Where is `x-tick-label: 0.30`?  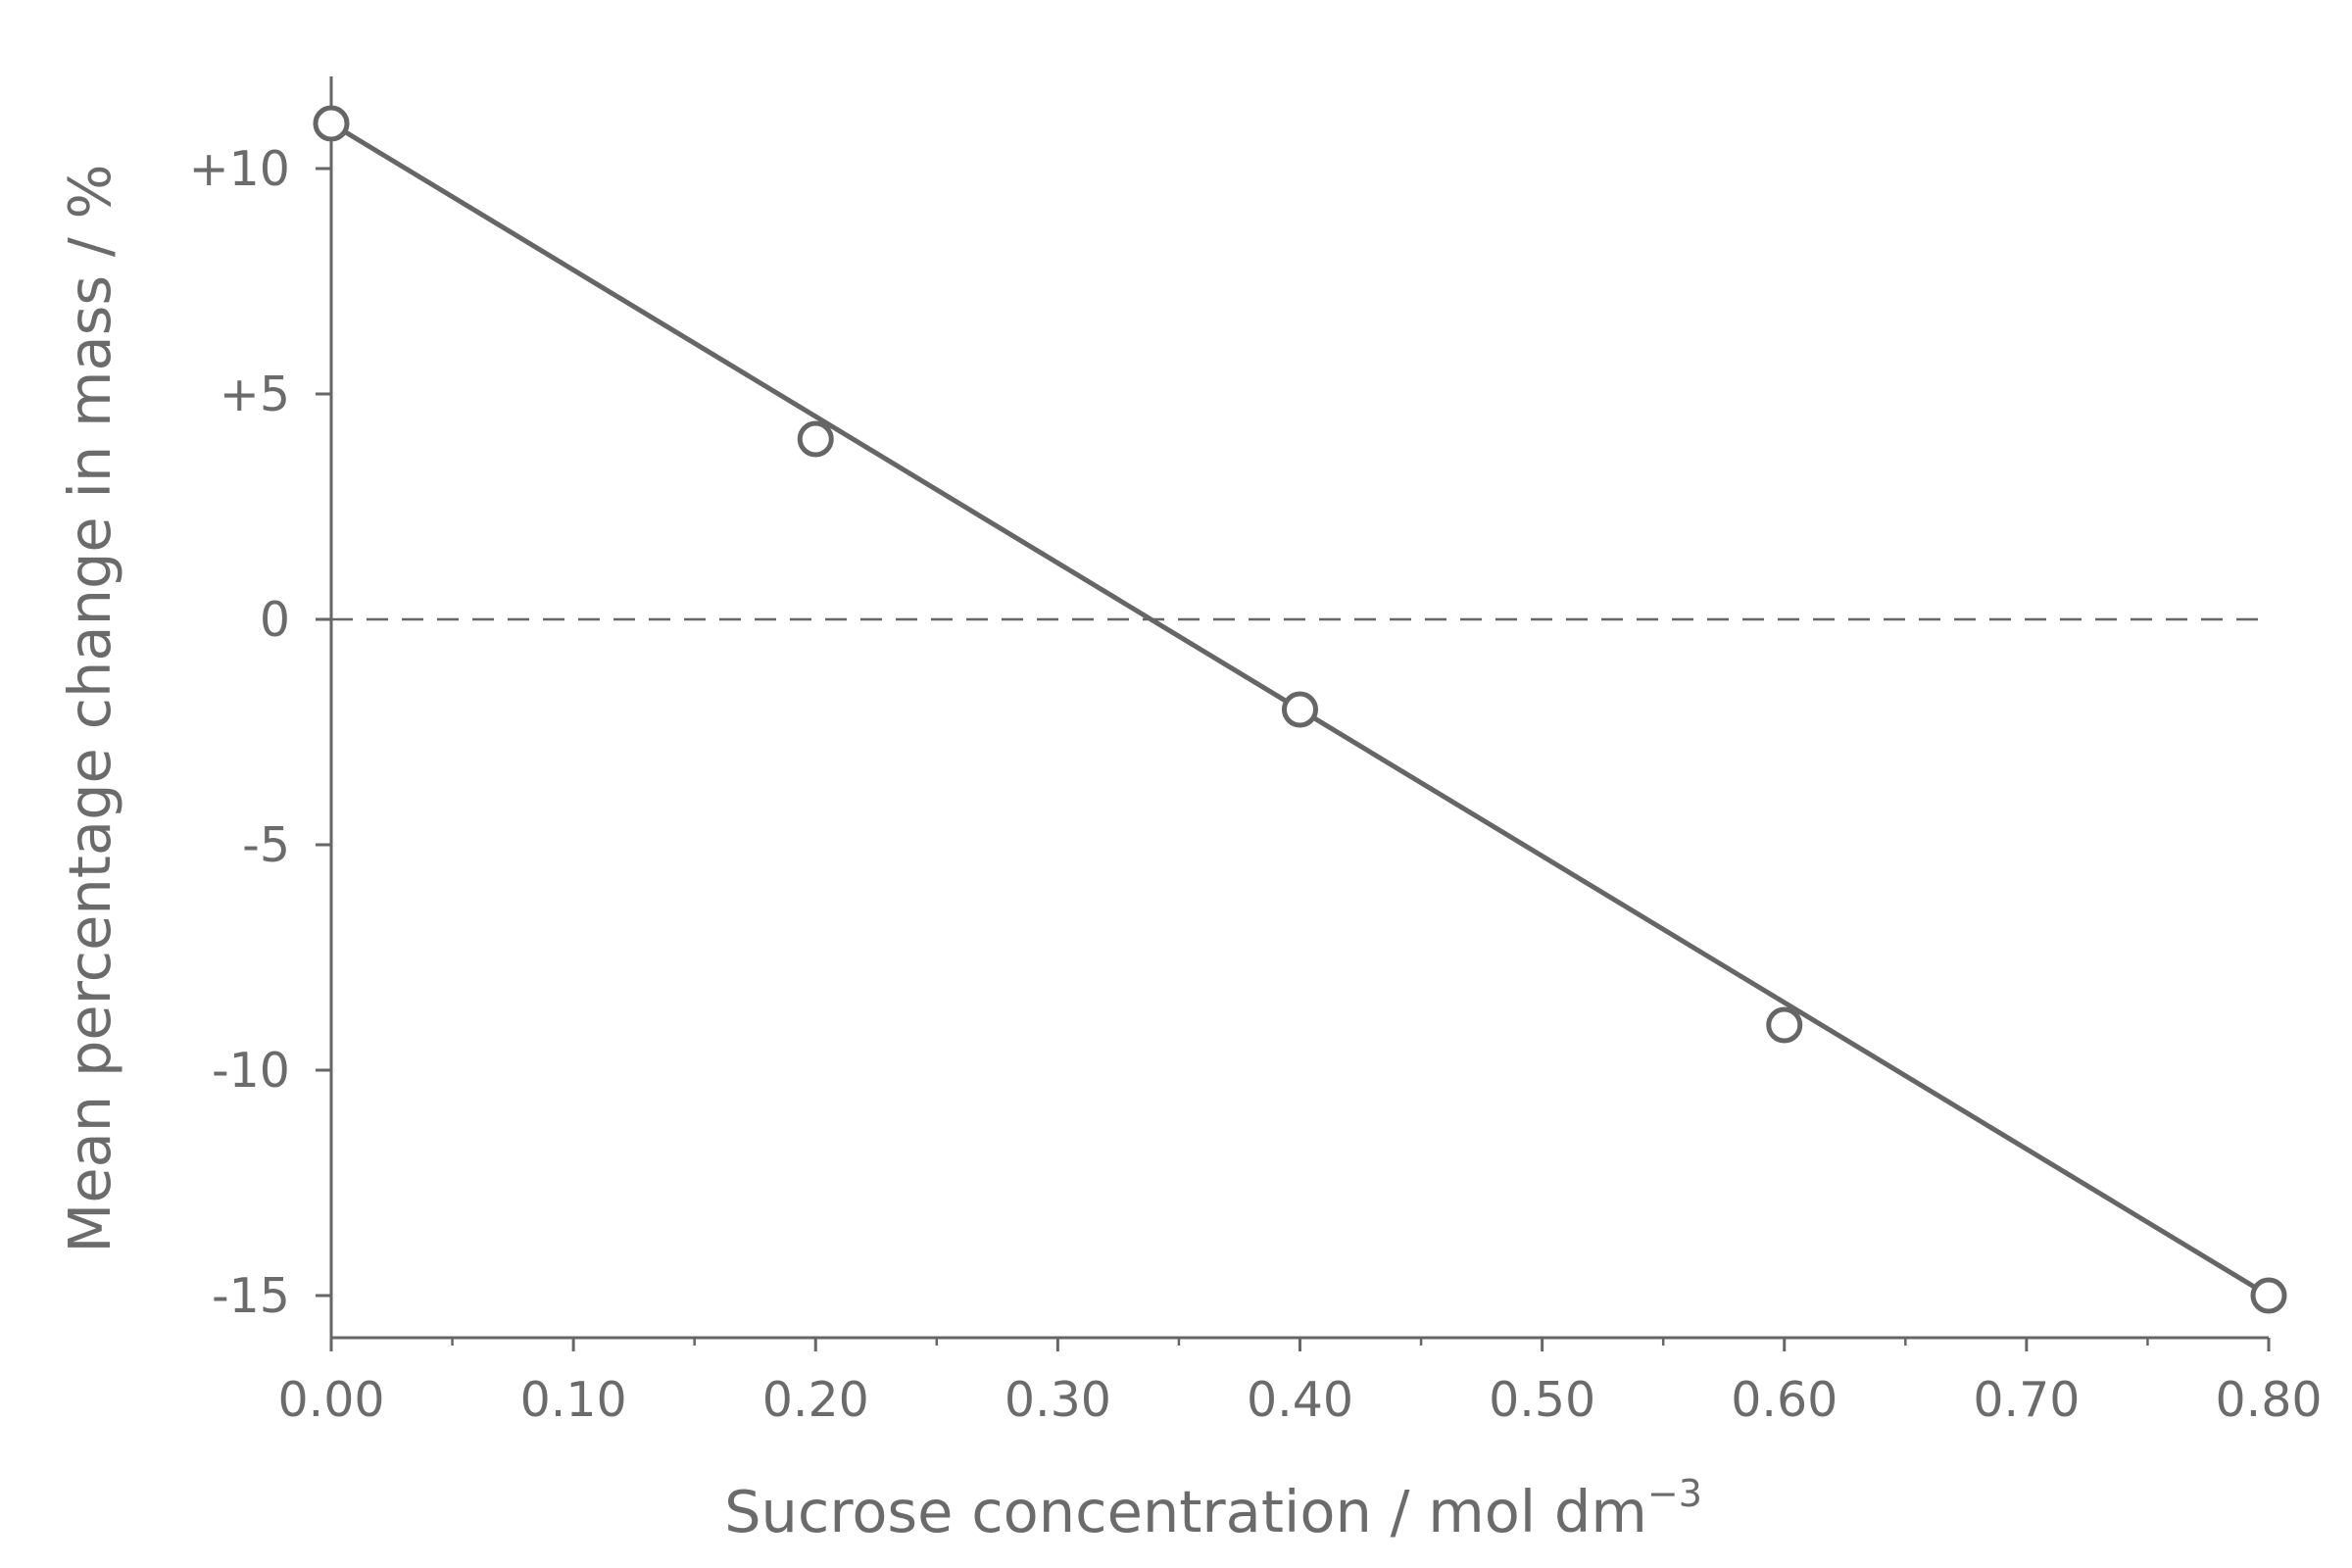
x-tick-label: 0.30 is located at coordinates (1057, 1400).